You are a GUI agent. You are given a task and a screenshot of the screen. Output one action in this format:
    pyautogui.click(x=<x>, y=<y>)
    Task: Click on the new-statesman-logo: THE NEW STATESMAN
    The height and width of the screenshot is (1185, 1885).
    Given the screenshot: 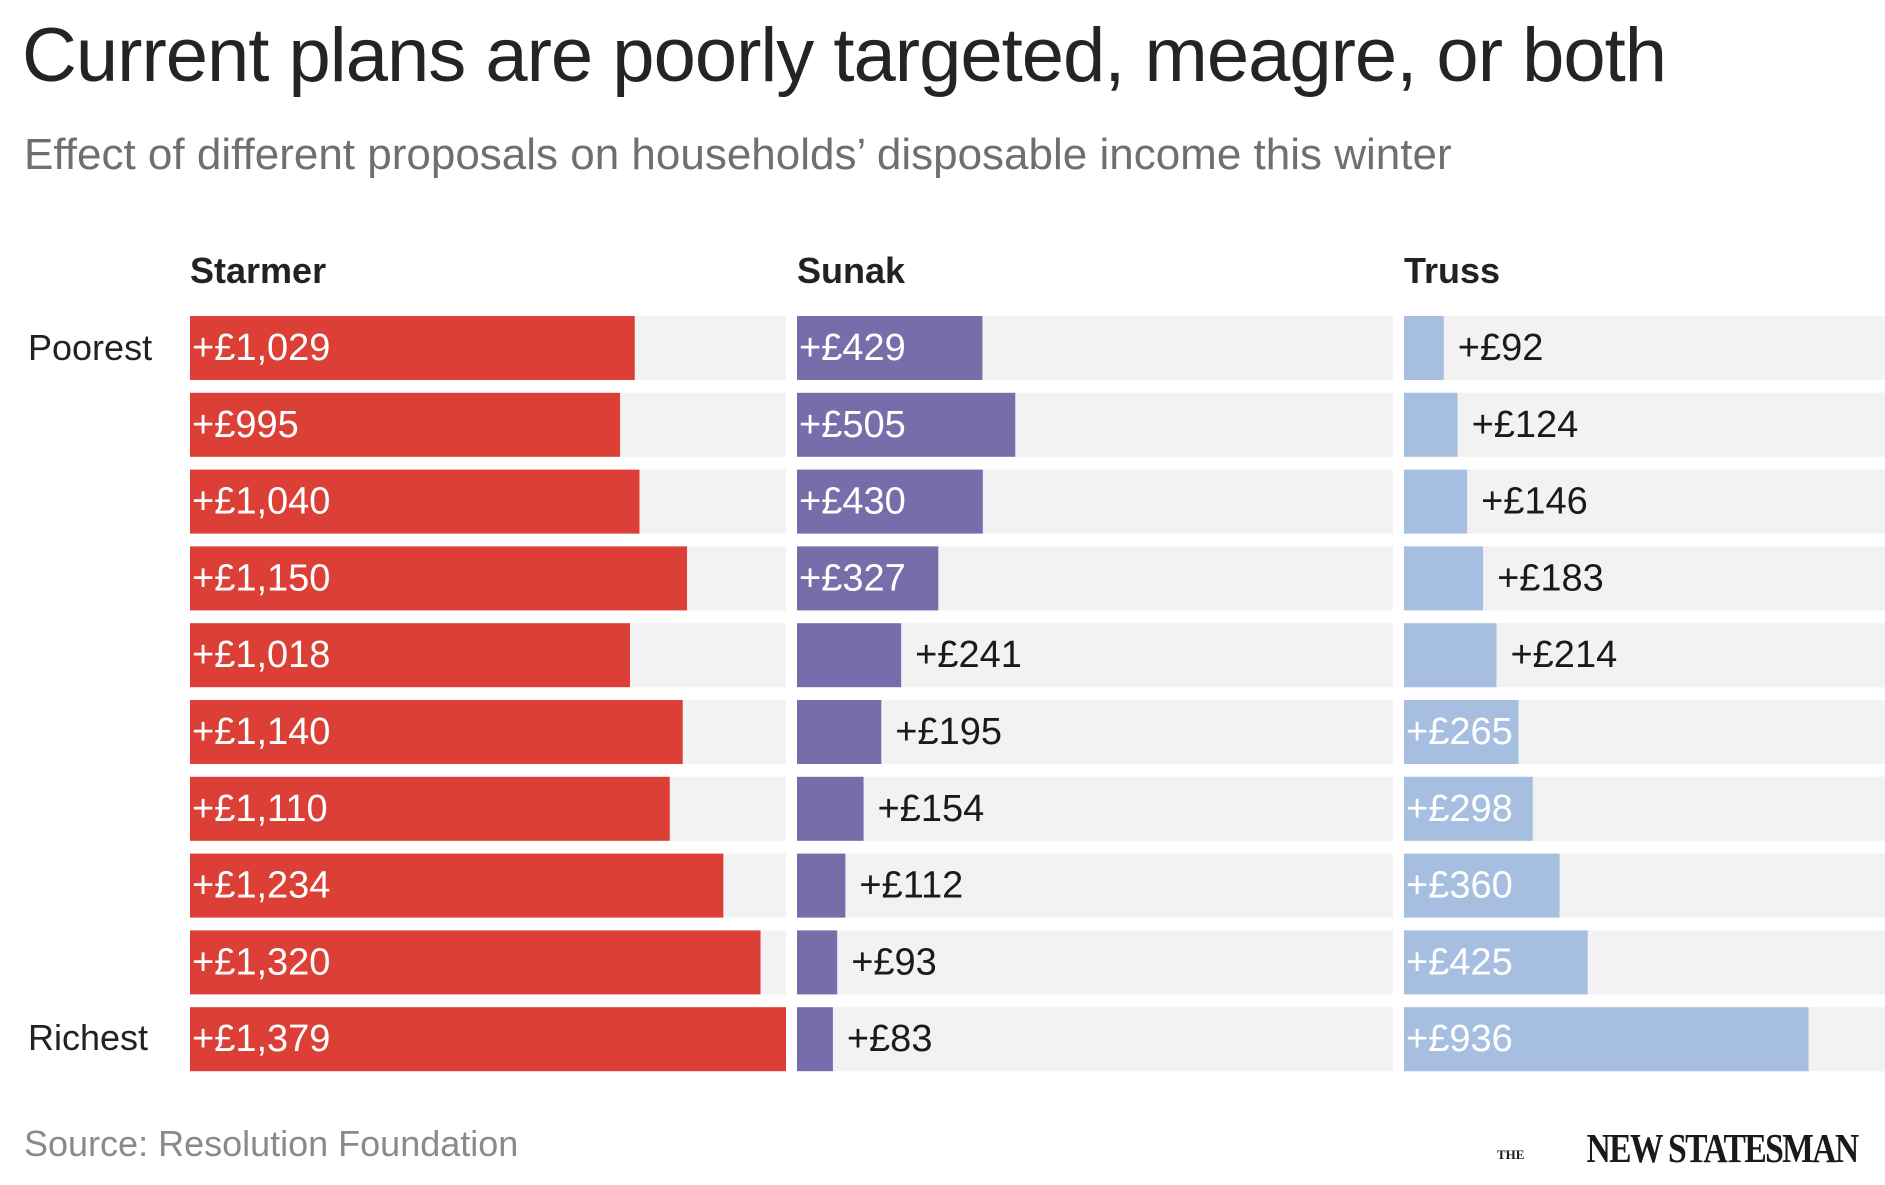 What is the action you would take?
    pyautogui.click(x=1678, y=1148)
    